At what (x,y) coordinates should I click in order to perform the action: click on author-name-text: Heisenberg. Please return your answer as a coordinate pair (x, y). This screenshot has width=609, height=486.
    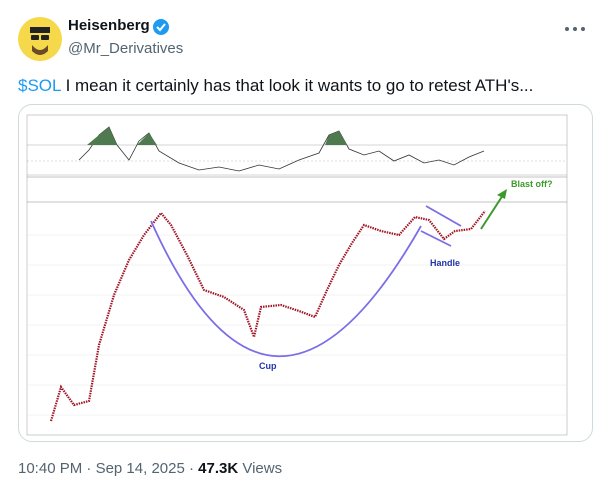
    Looking at the image, I should click on (109, 25).